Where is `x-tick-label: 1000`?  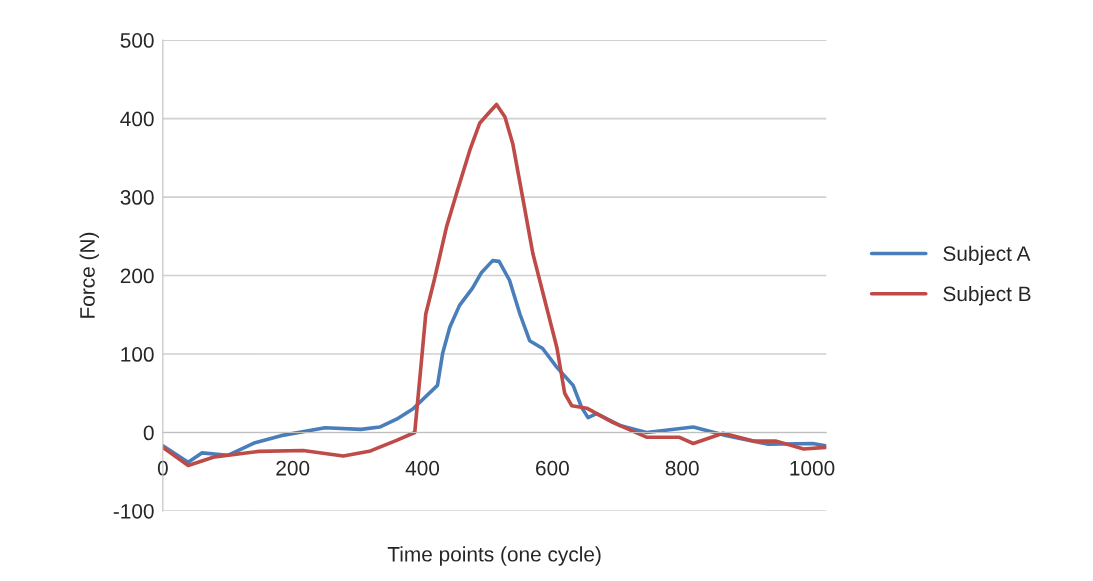
x-tick-label: 1000 is located at coordinates (812, 468).